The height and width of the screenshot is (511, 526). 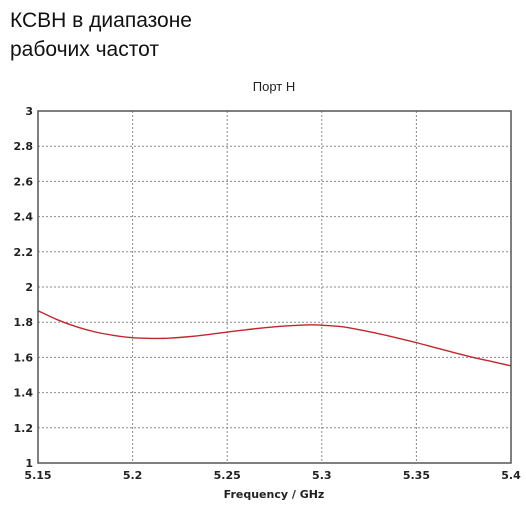 What do you see at coordinates (227, 475) in the screenshot?
I see `x-tick-label: 5.25` at bounding box center [227, 475].